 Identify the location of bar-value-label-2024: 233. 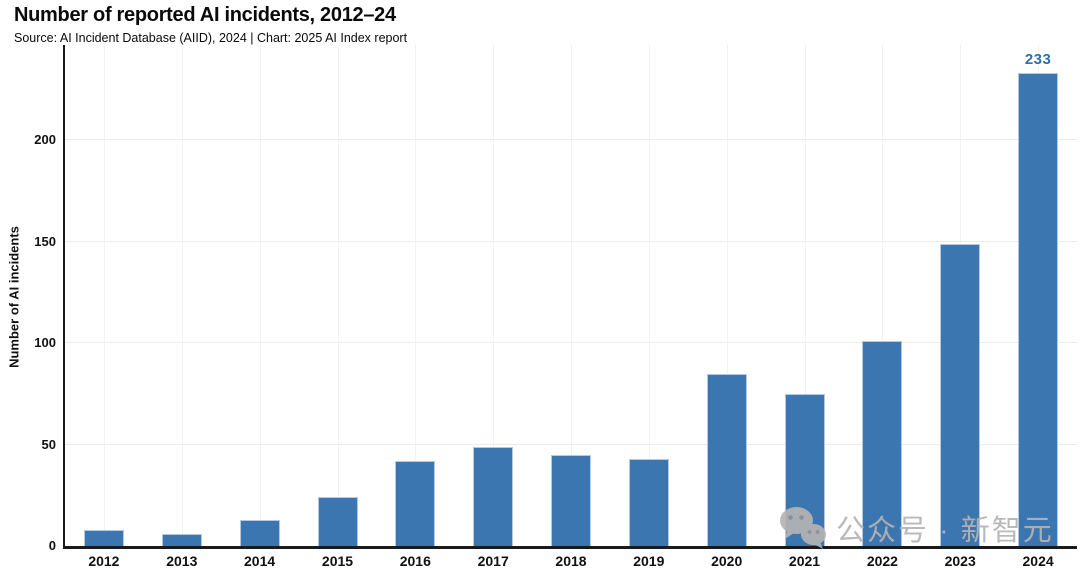
(1038, 60).